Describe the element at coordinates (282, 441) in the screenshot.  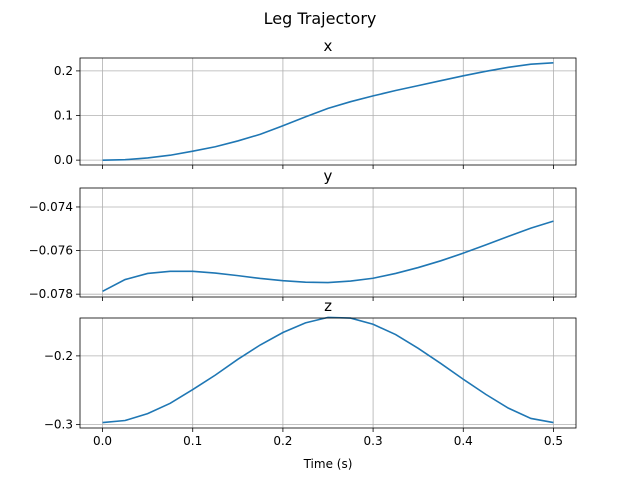
I see `xtick-label-2: 0.2` at that location.